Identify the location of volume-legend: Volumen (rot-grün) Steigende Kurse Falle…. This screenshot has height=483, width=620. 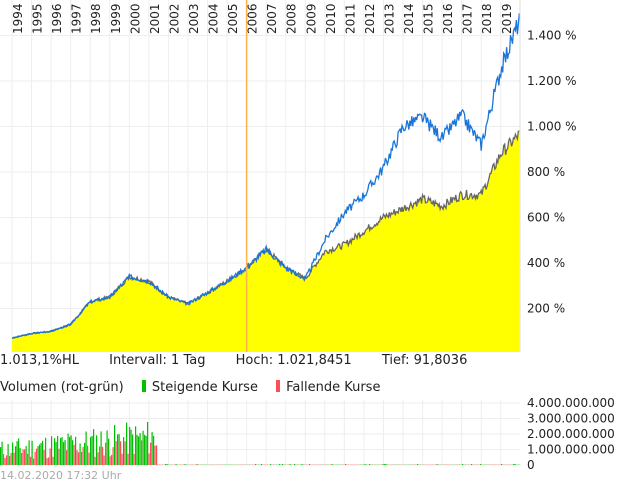
(190, 387).